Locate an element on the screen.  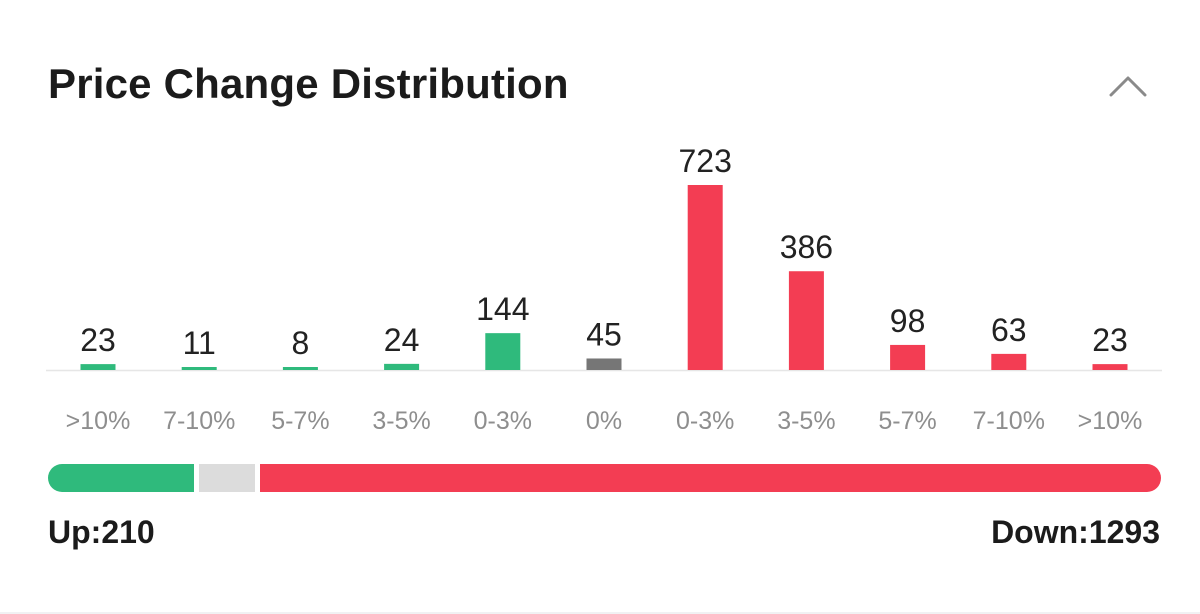
chevron-up-icon is located at coordinates (1128, 86).